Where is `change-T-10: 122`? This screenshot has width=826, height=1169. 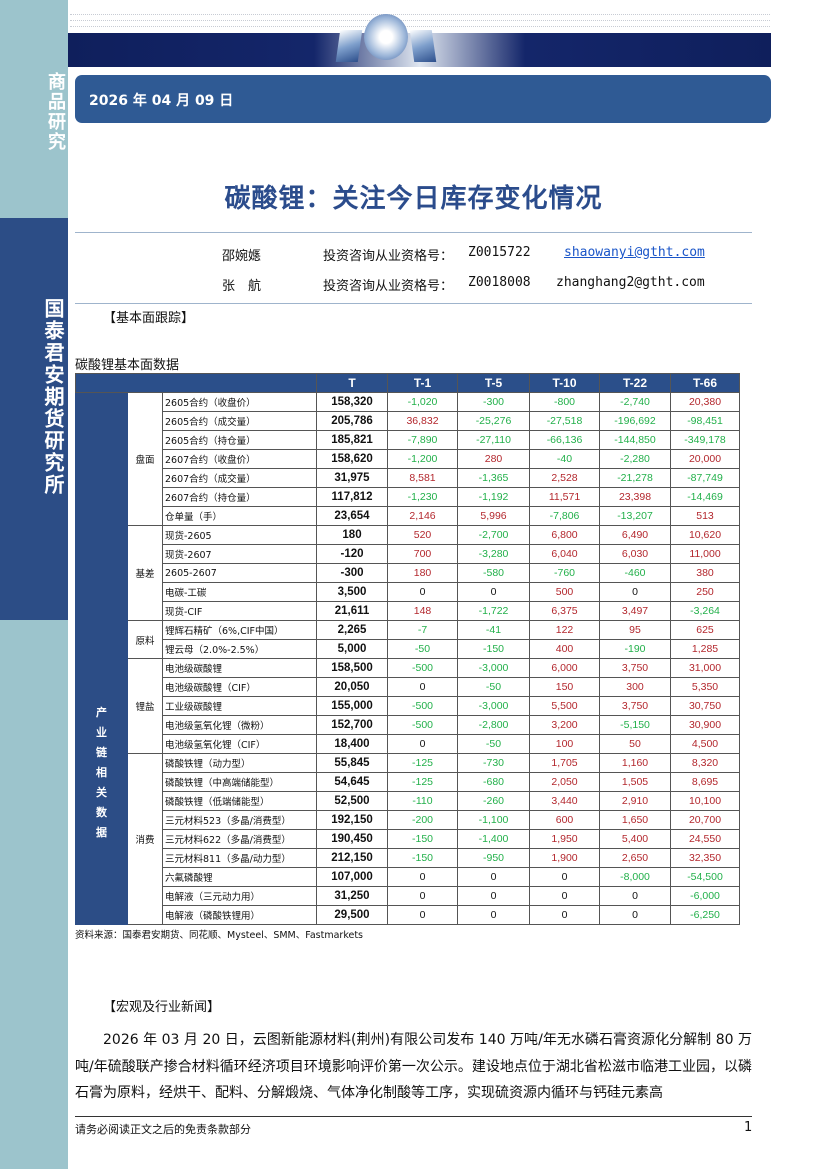
change-T-10: 122 is located at coordinates (564, 630).